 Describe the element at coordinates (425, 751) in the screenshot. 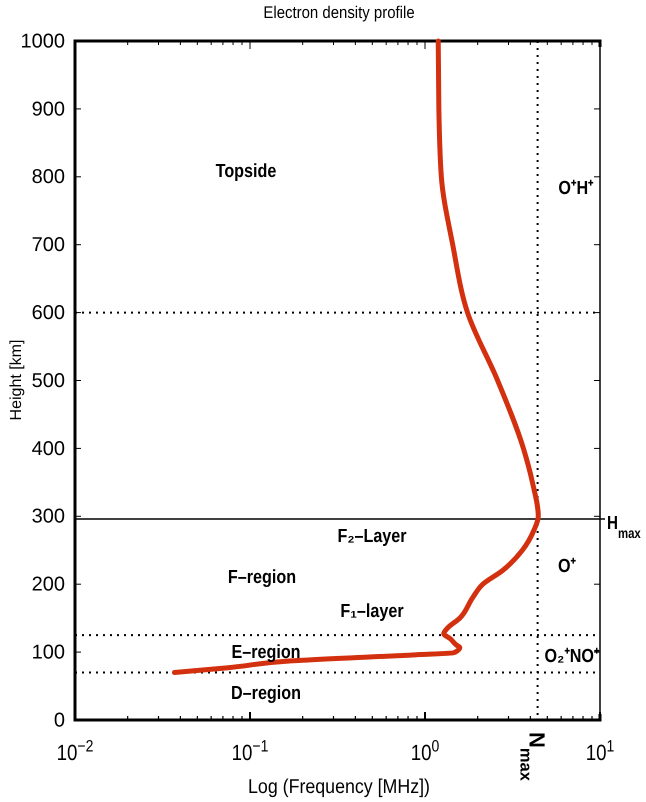

I see `x-tick-label: 10$^{0}$` at that location.